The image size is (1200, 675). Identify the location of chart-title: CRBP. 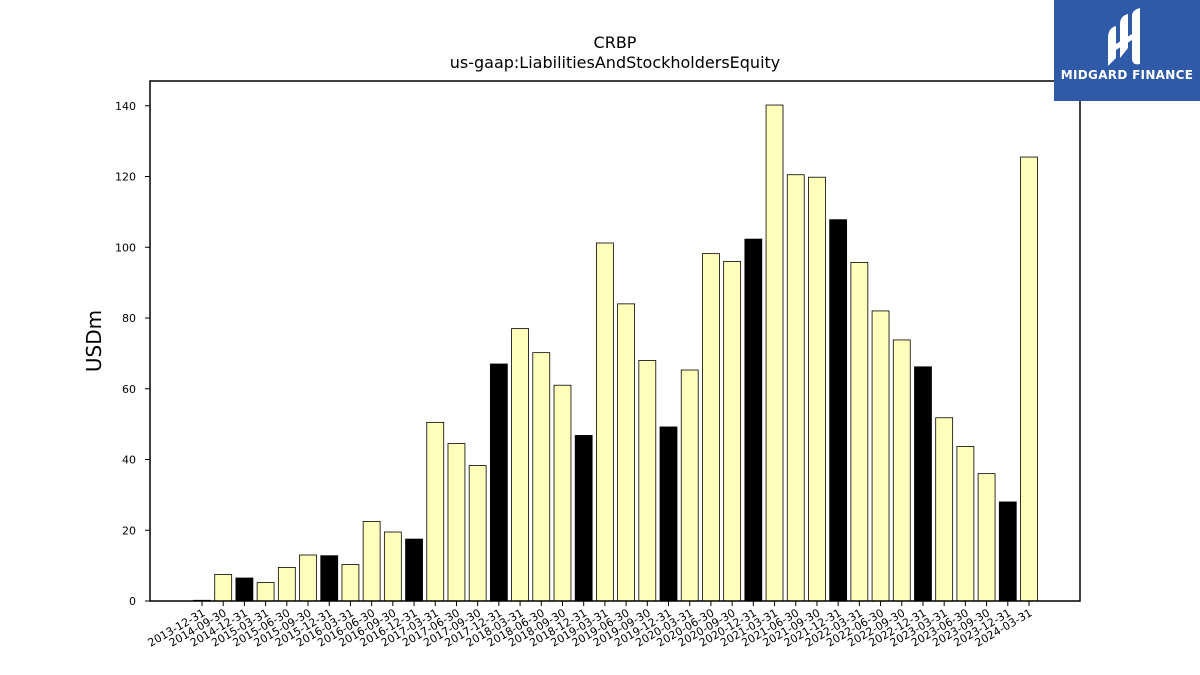
(615, 42).